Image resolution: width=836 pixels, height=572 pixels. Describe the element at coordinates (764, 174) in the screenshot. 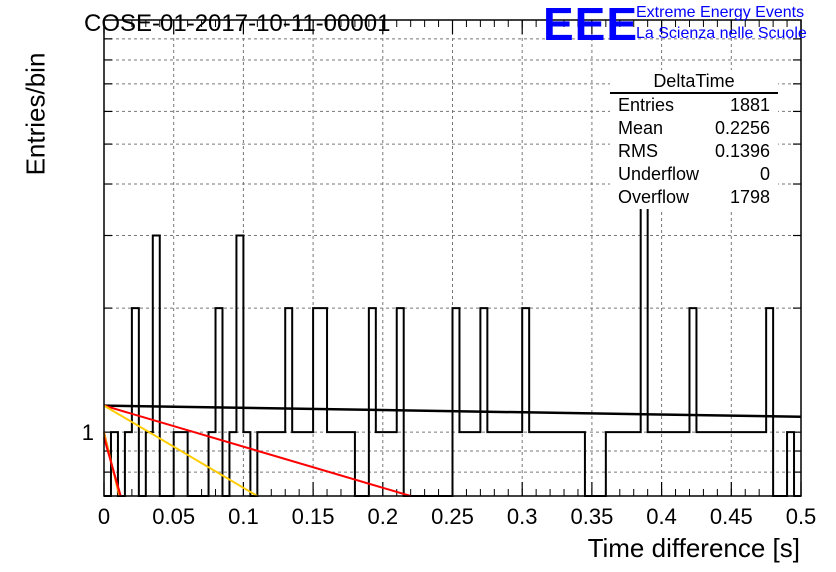

I see `stats-value: 0` at that location.